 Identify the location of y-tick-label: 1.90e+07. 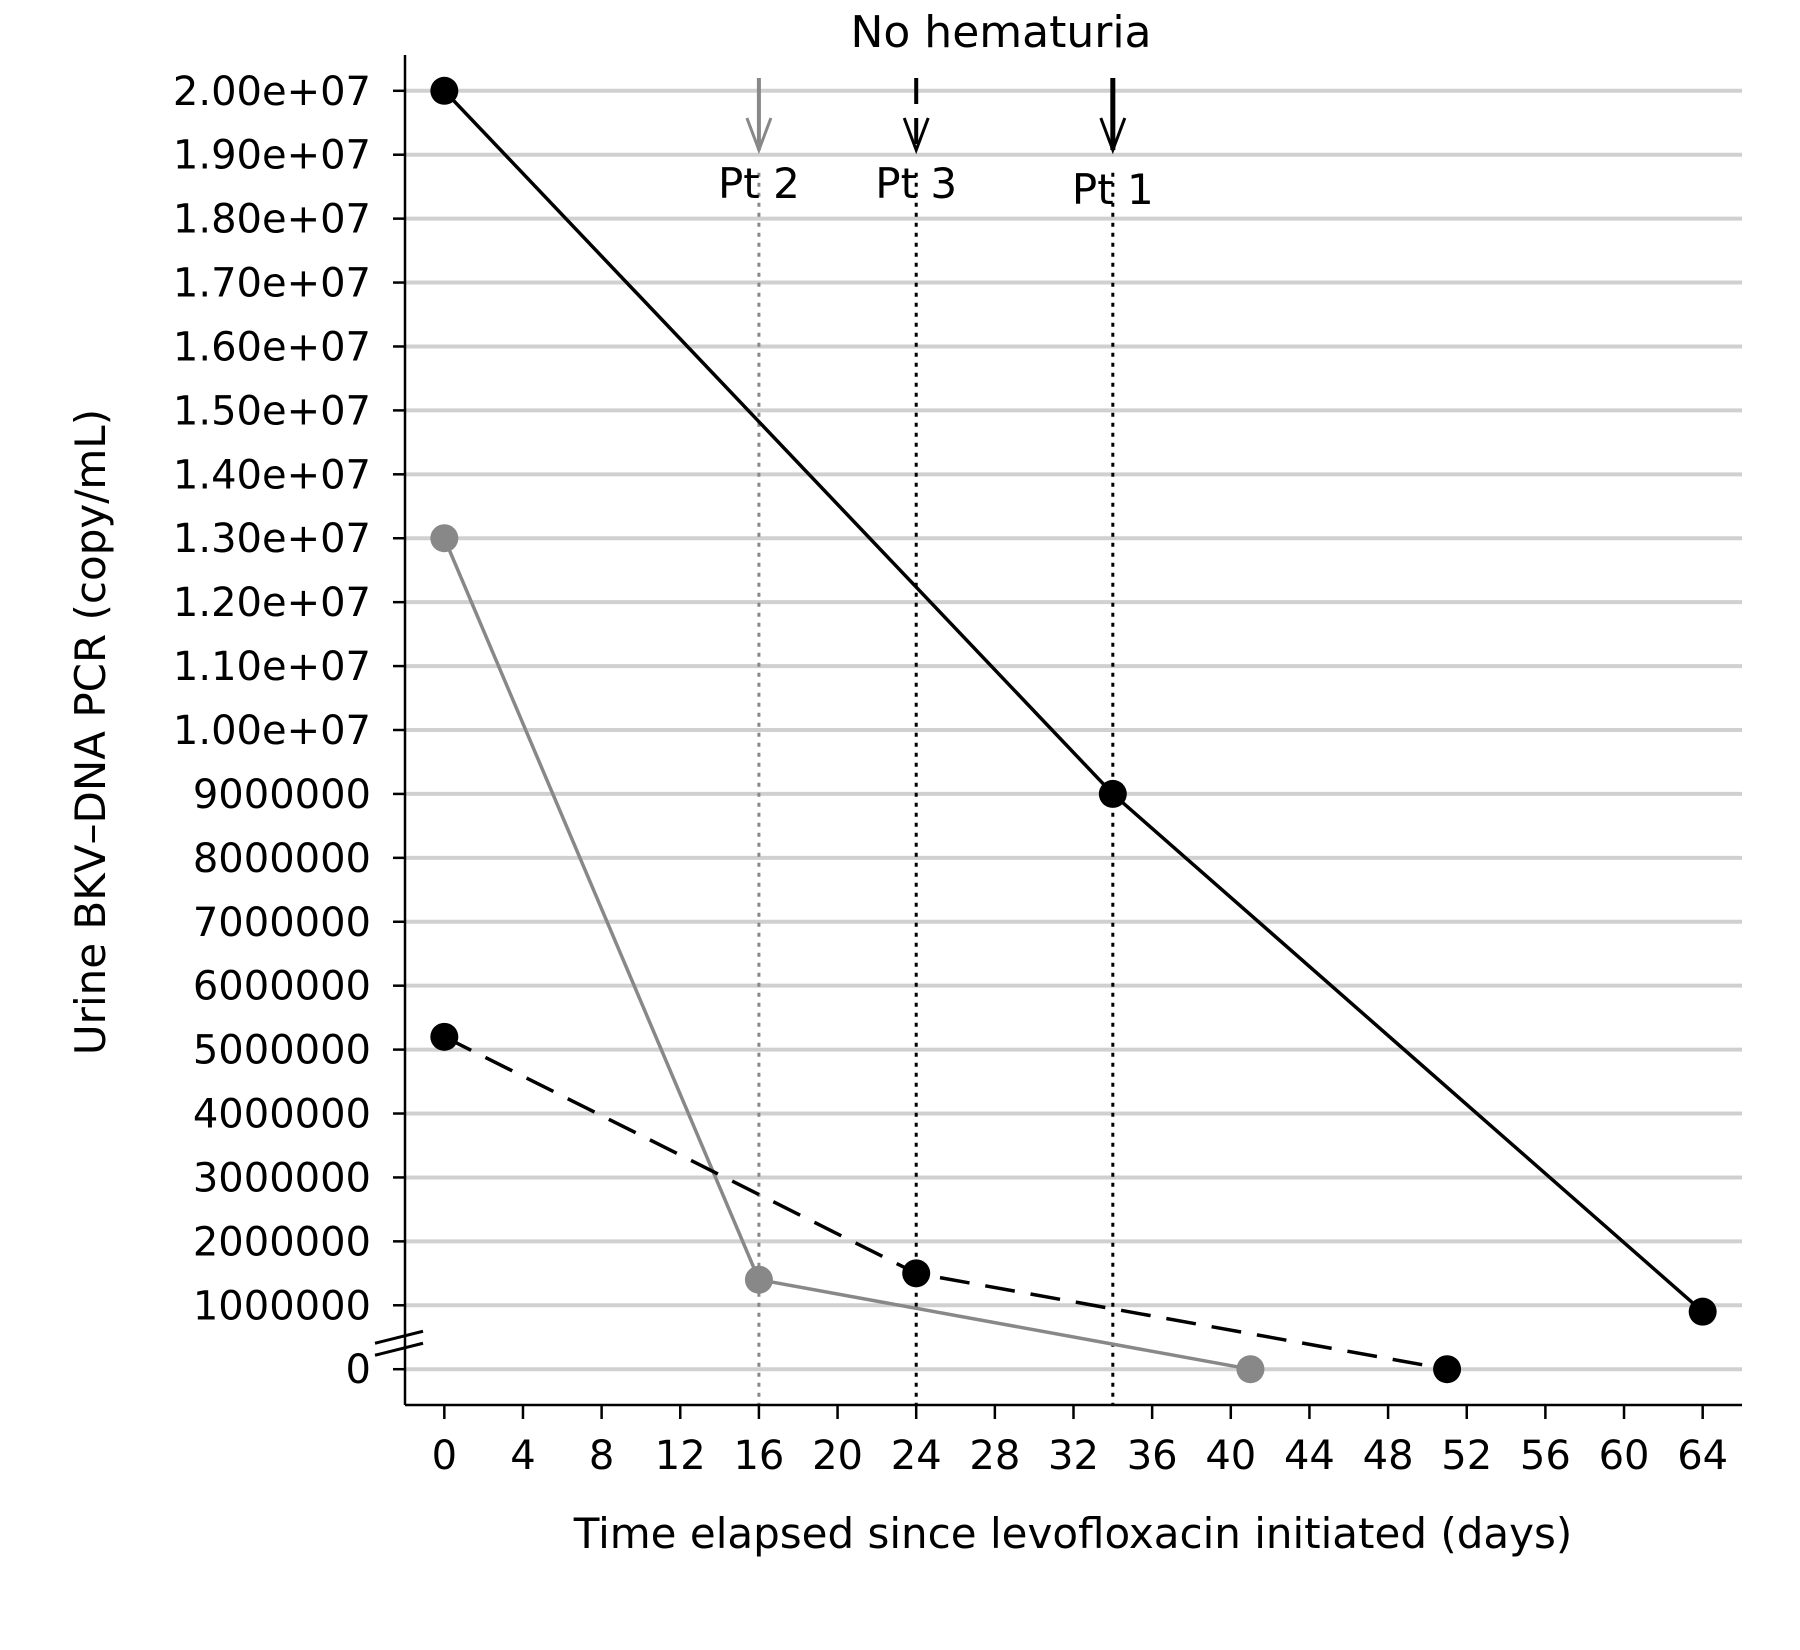
(272, 156).